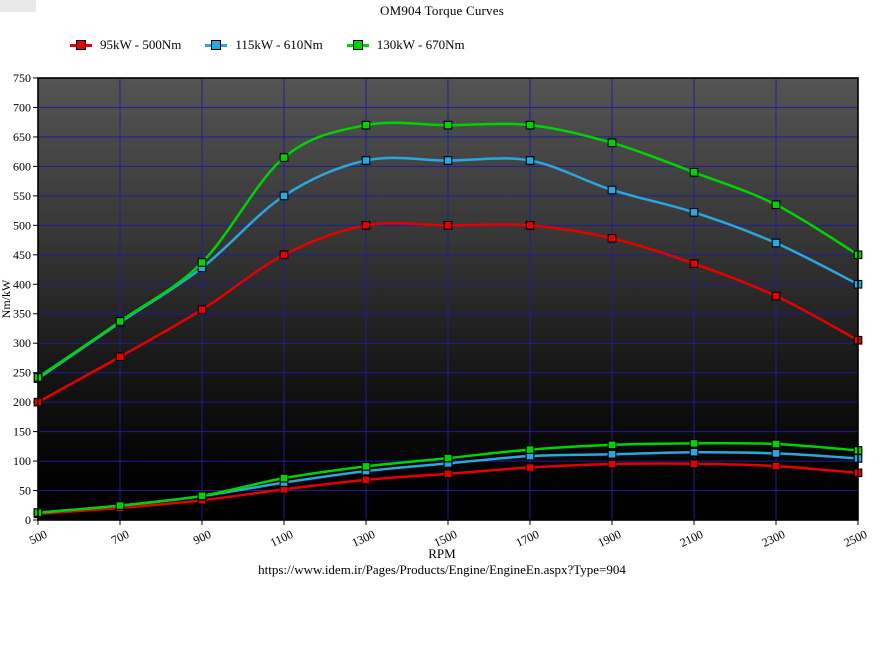 The height and width of the screenshot is (650, 884). What do you see at coordinates (22, 78) in the screenshot?
I see `y-tick-label: 750` at bounding box center [22, 78].